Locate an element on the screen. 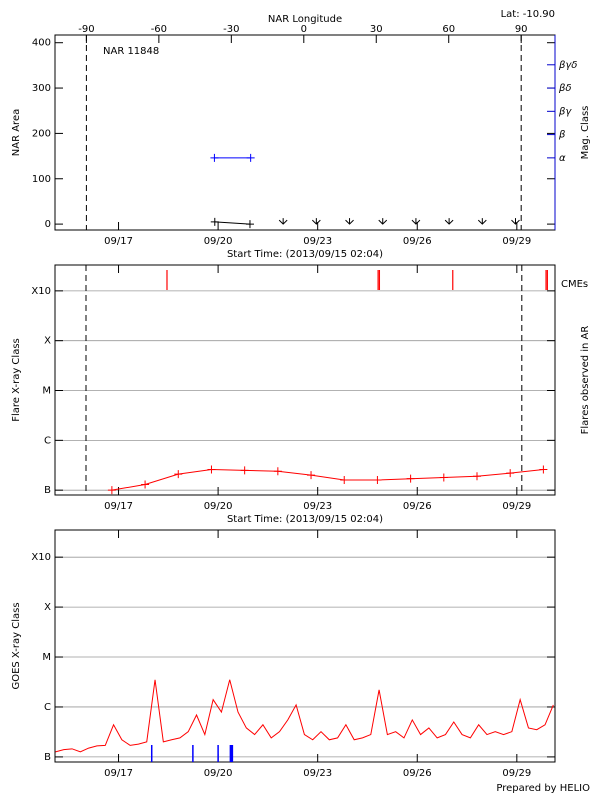 This screenshot has width=600, height=800. x2-axis-label: NAR Longitude is located at coordinates (305, 19).